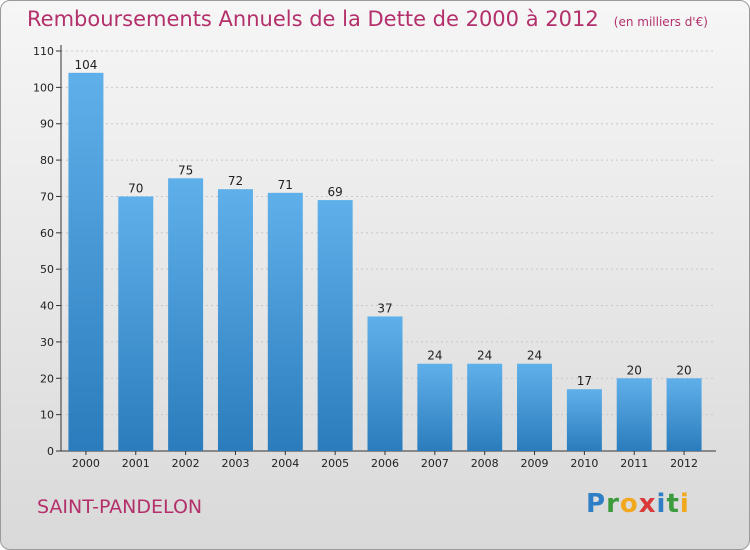 This screenshot has width=750, height=550. Describe the element at coordinates (120, 507) in the screenshot. I see `commune-name: SAINT-PANDELON` at that location.